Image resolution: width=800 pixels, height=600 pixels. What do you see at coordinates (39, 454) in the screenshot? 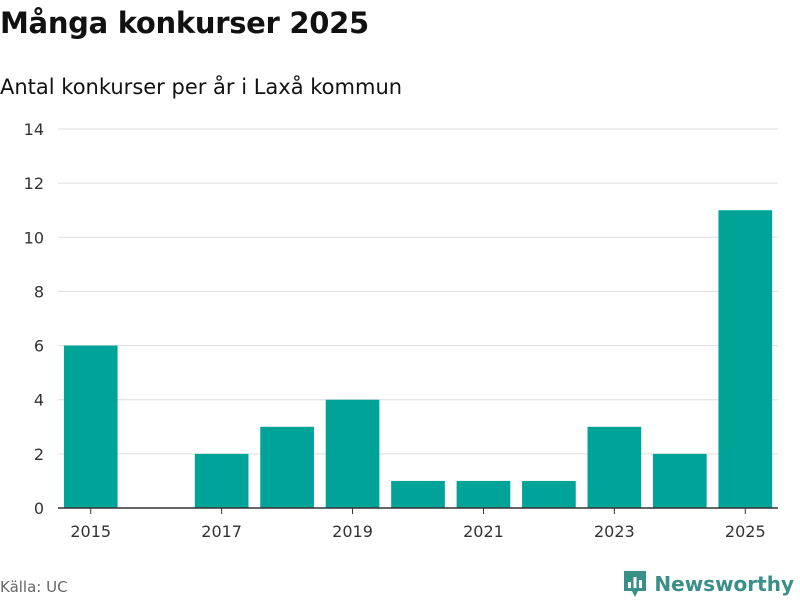
I see `y-tick-label: 2` at bounding box center [39, 454].